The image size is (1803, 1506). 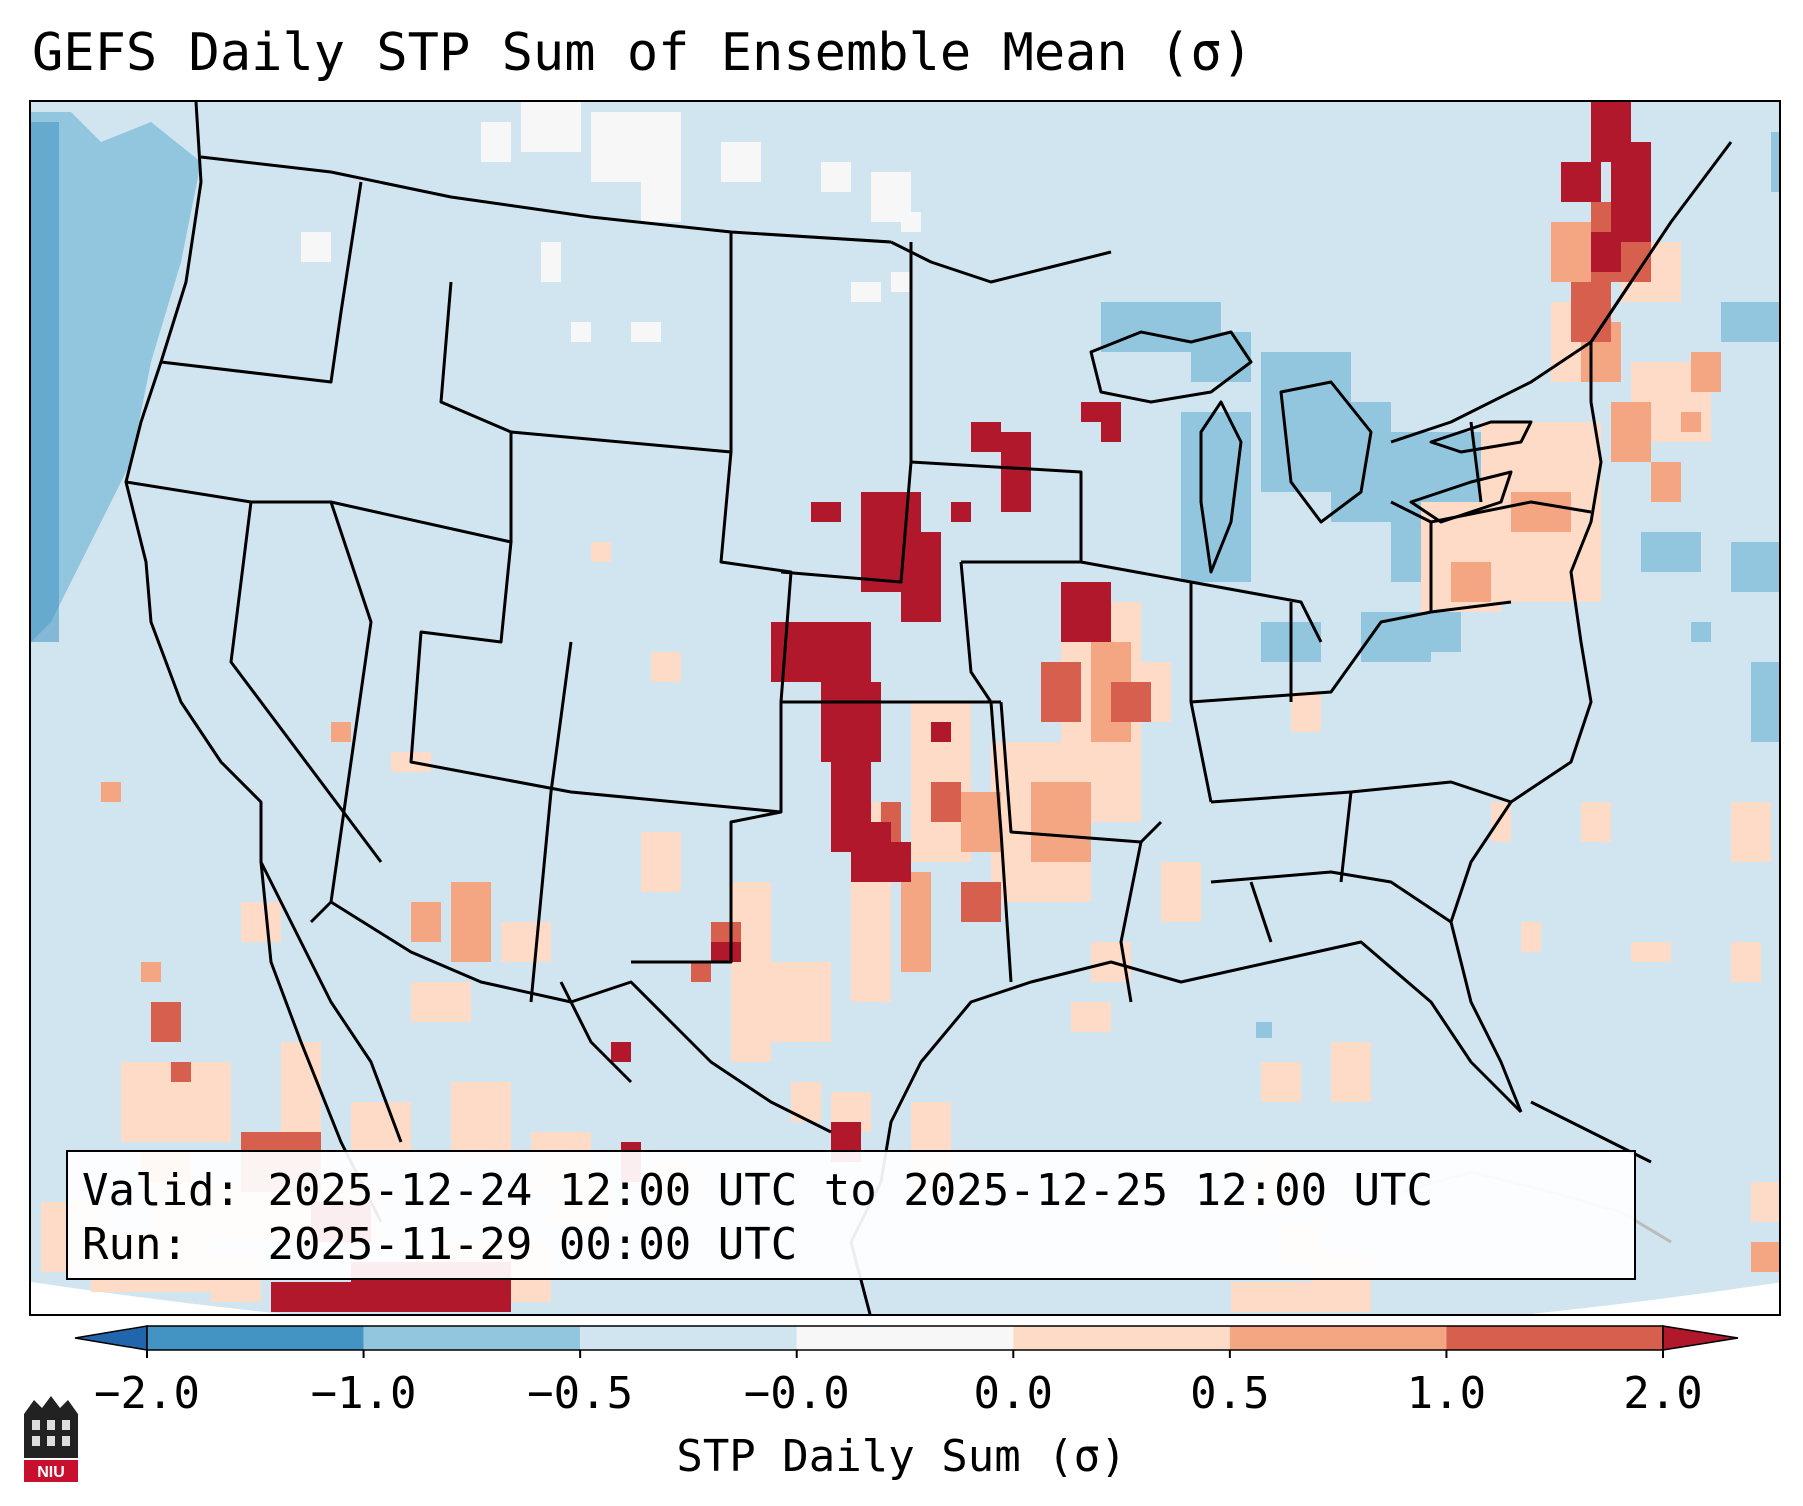 I want to click on colorbar-tick-label: 1.0, so click(x=1446, y=1393).